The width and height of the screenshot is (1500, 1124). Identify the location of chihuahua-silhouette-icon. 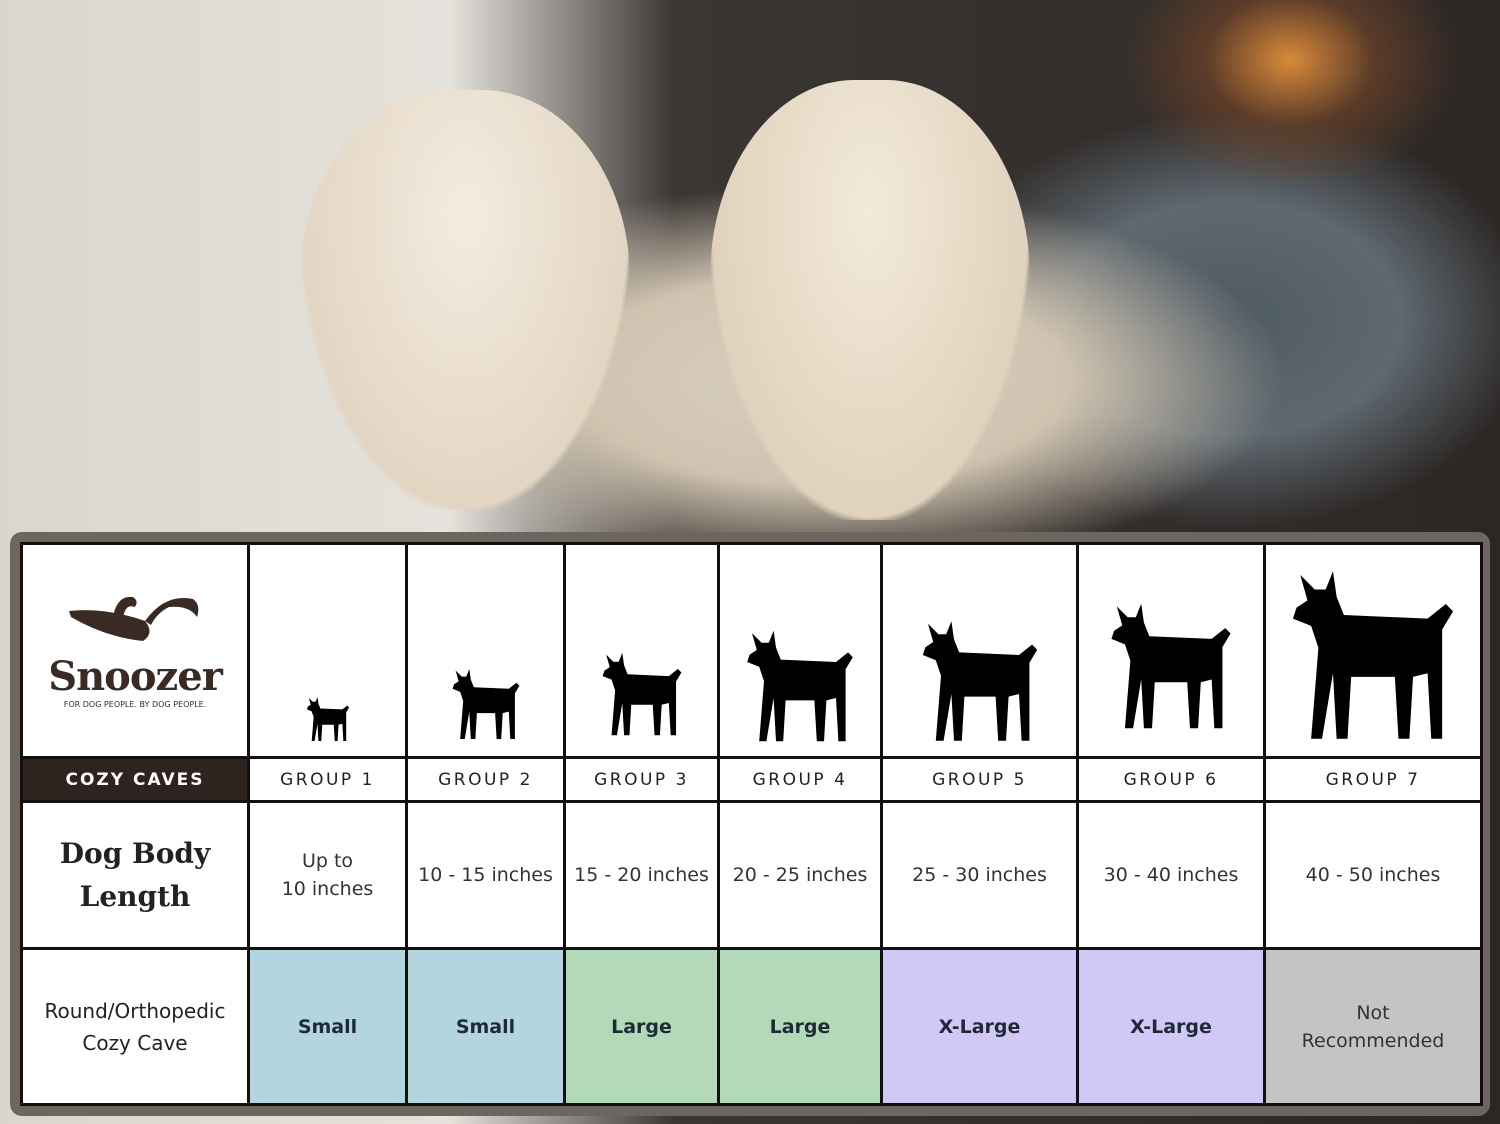
(327, 719).